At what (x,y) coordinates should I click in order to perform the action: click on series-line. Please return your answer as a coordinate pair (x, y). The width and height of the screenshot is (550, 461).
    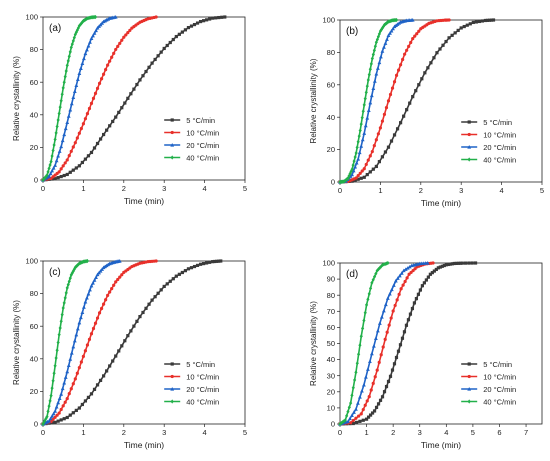
    Looking at the image, I should click on (386, 343).